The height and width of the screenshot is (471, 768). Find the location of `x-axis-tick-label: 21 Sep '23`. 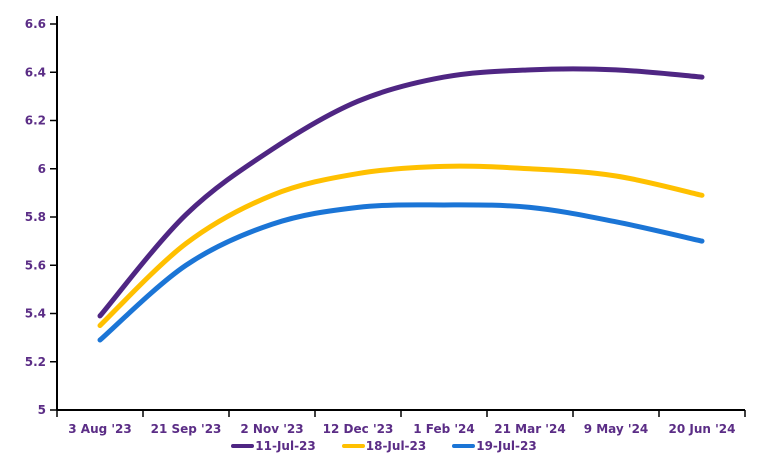

x-axis-tick-label: 21 Sep '23 is located at coordinates (186, 429).